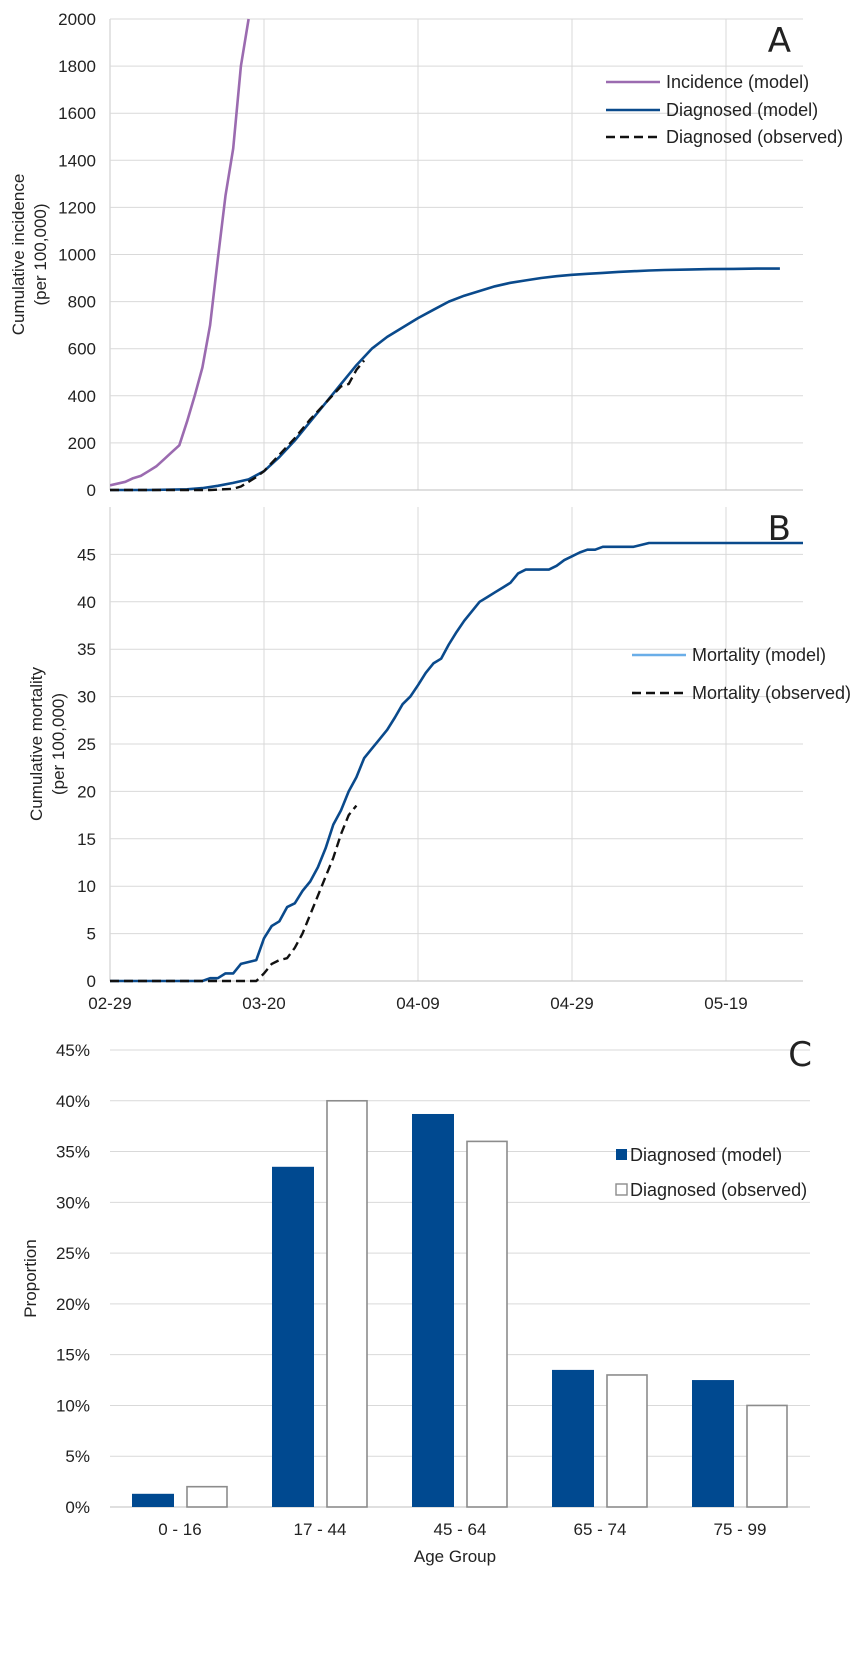  Describe the element at coordinates (86, 839) in the screenshot. I see `y-tick-label: 15` at that location.